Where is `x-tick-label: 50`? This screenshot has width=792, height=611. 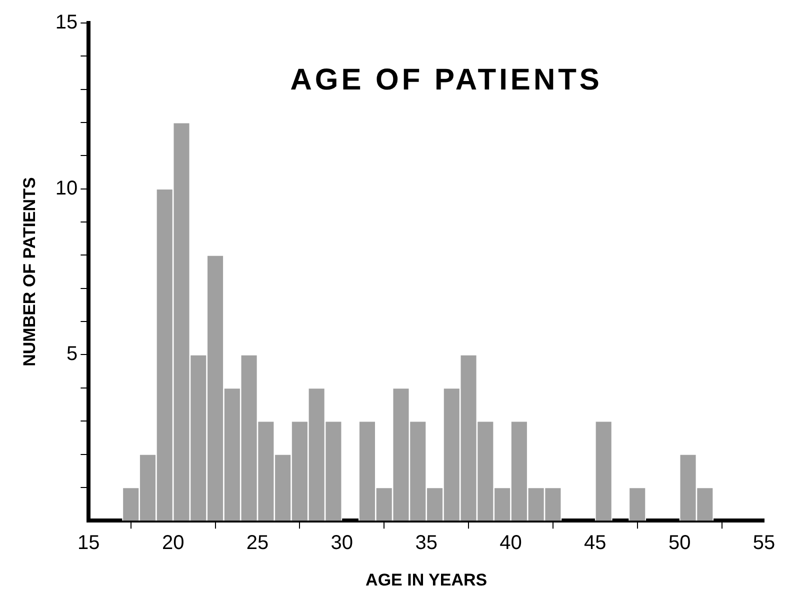 x-tick-label: 50 is located at coordinates (679, 543).